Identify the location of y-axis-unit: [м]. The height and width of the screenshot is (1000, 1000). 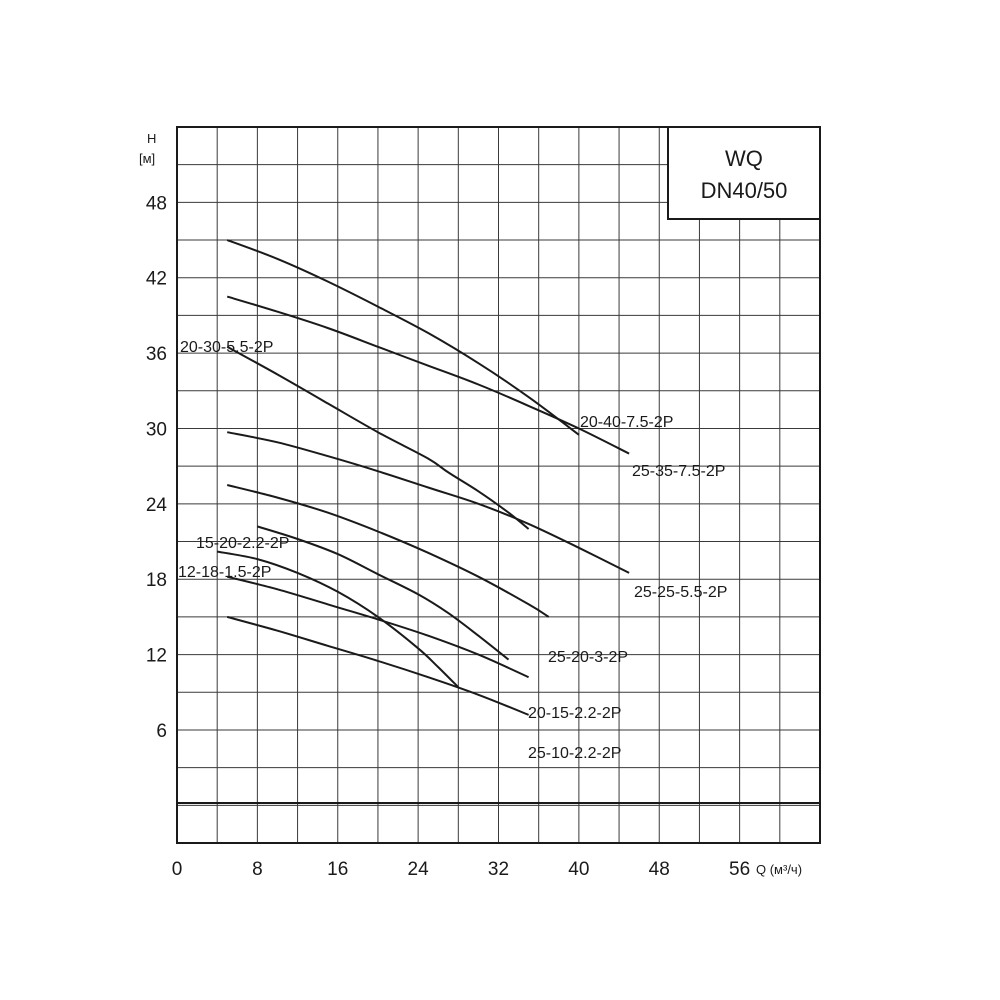
(147, 158).